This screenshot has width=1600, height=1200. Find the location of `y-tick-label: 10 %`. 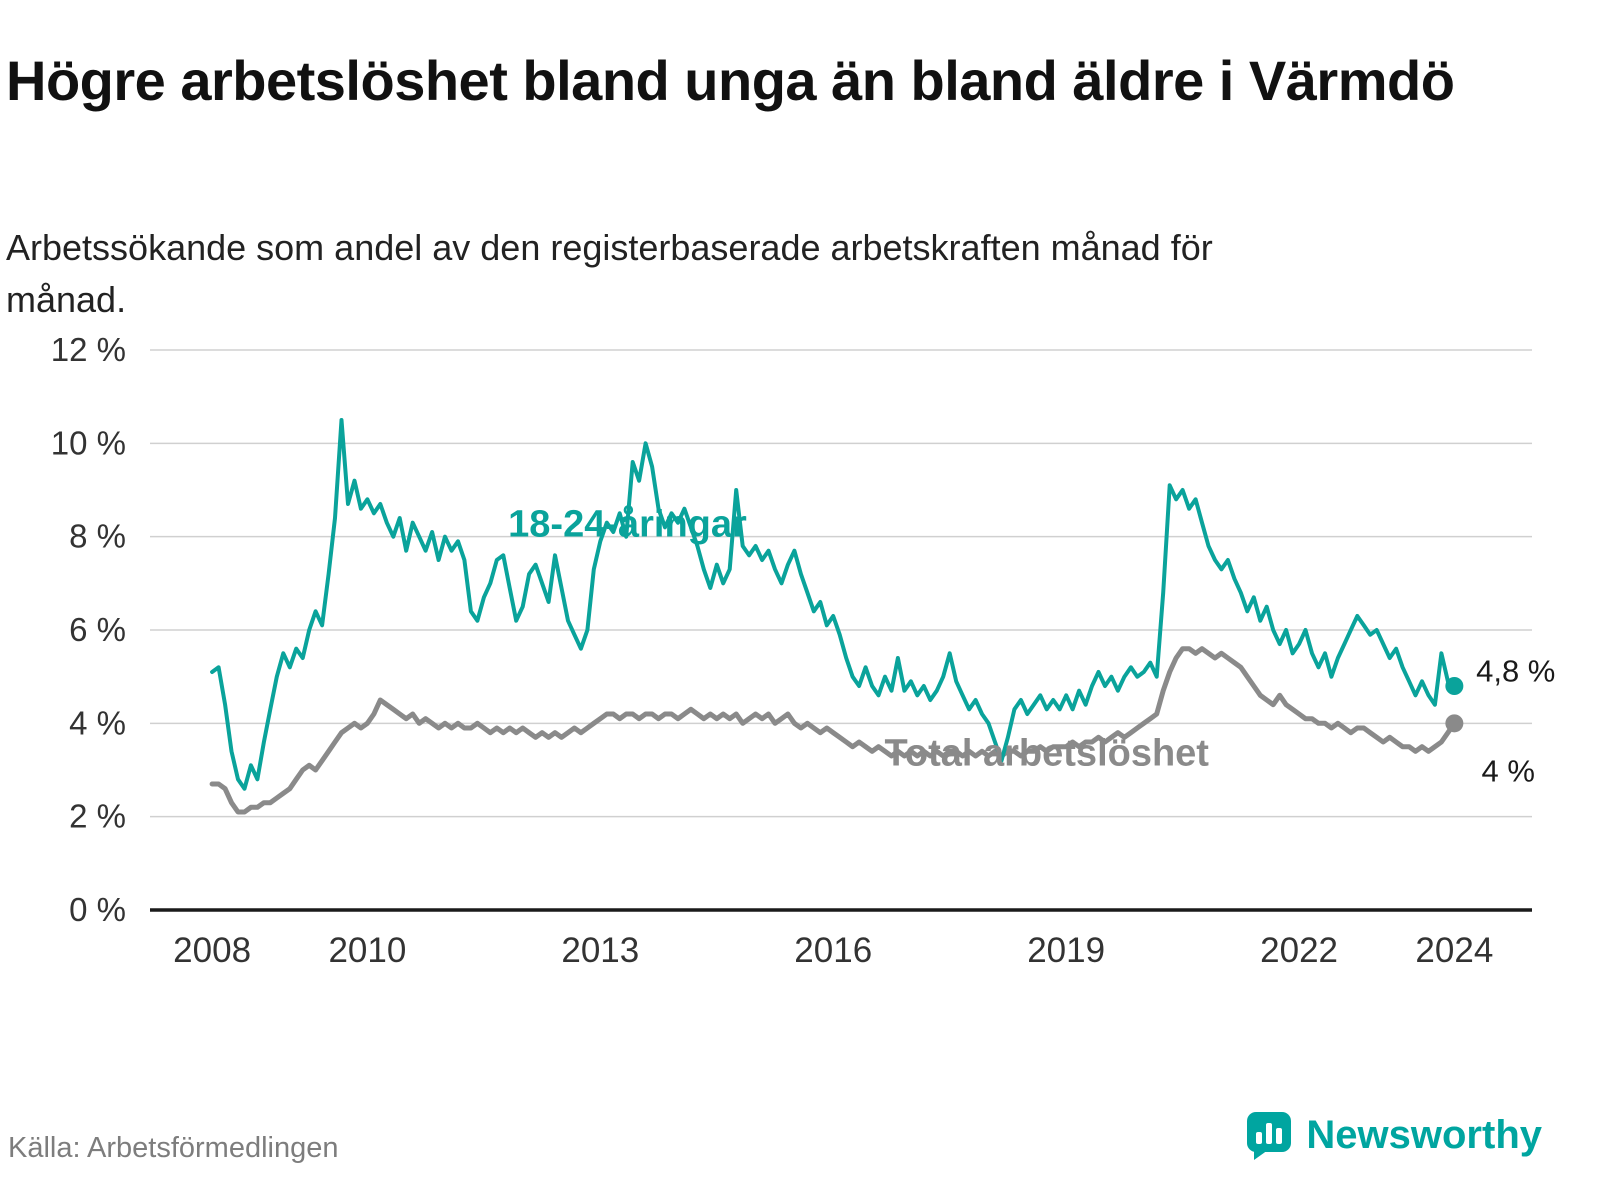

y-tick-label: 10 % is located at coordinates (88, 442).